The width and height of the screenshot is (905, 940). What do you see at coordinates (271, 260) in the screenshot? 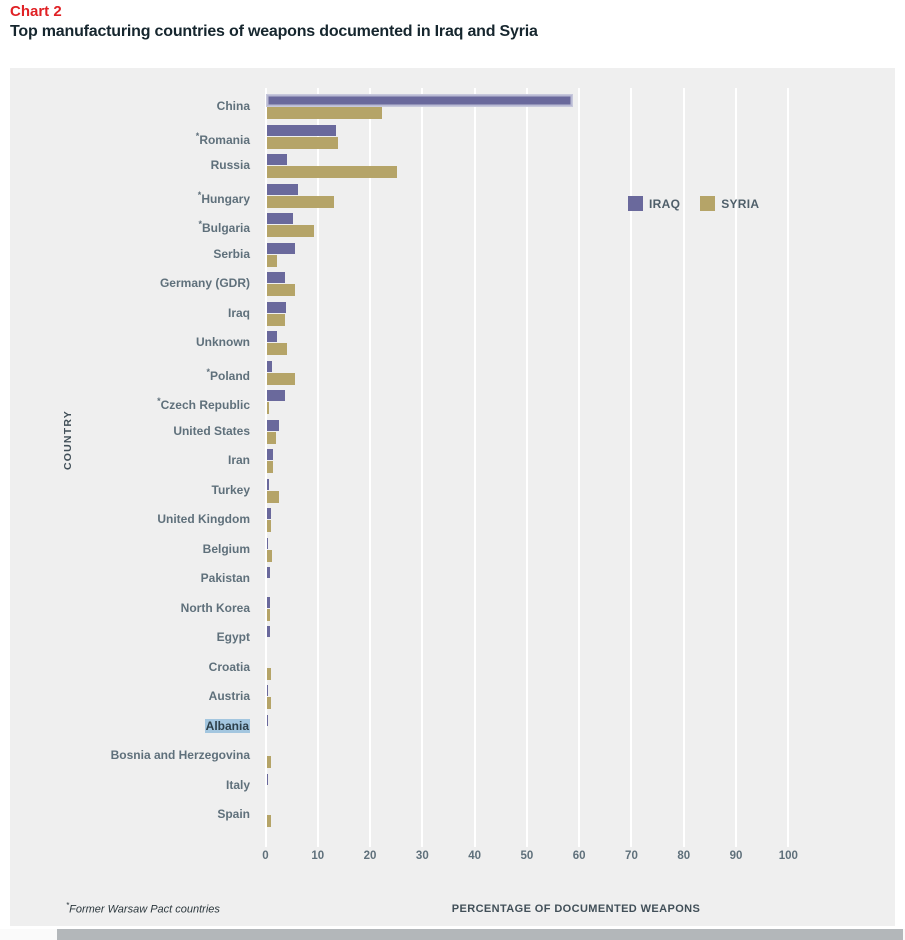
I see `bar-syria-serbia` at bounding box center [271, 260].